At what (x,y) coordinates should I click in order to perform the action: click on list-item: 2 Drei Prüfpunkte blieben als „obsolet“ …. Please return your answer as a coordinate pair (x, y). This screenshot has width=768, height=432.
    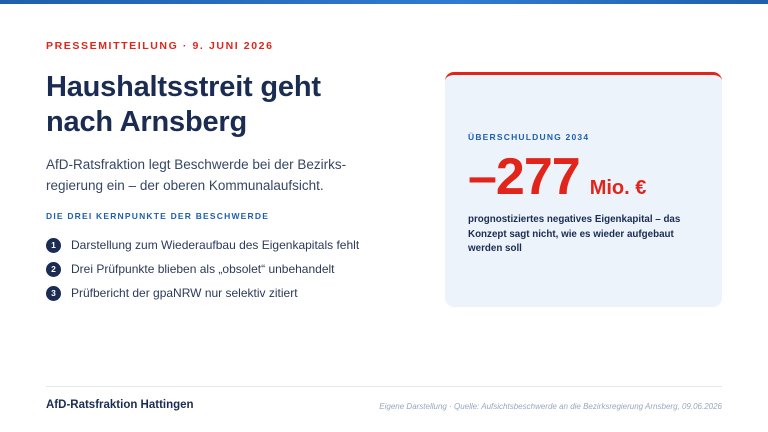
    Looking at the image, I should click on (202, 269).